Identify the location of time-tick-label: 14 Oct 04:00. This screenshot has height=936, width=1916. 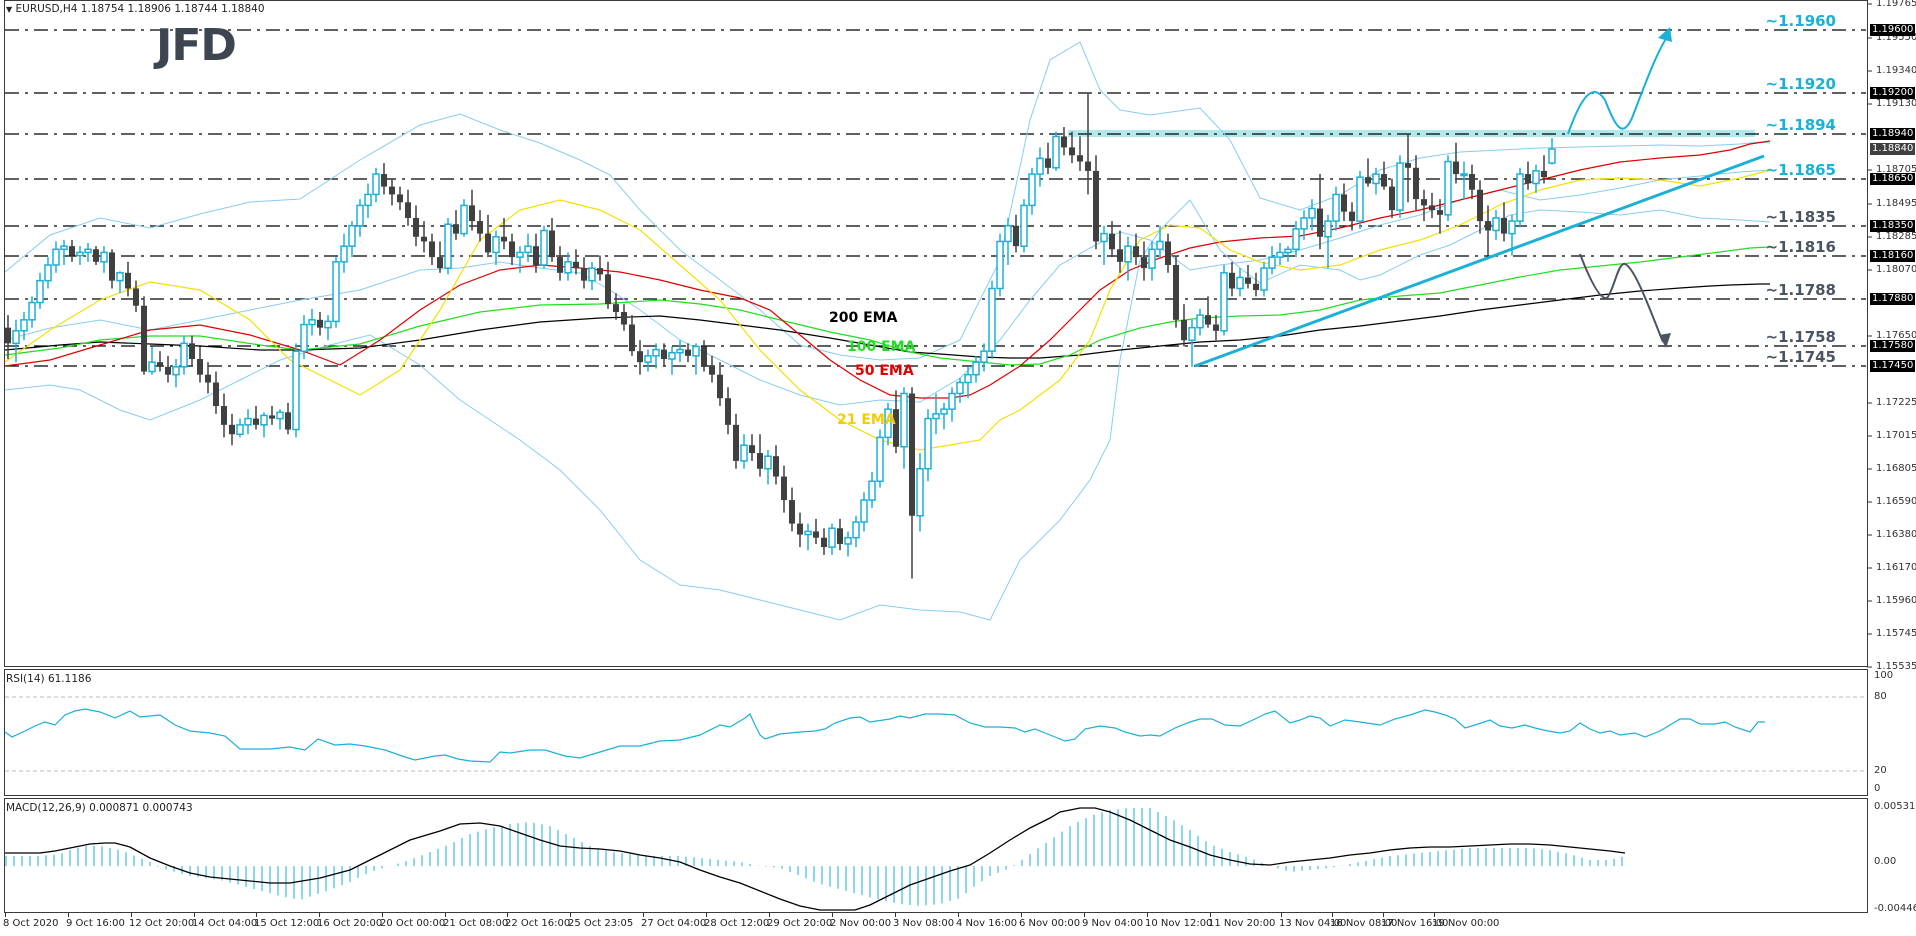
(225, 923).